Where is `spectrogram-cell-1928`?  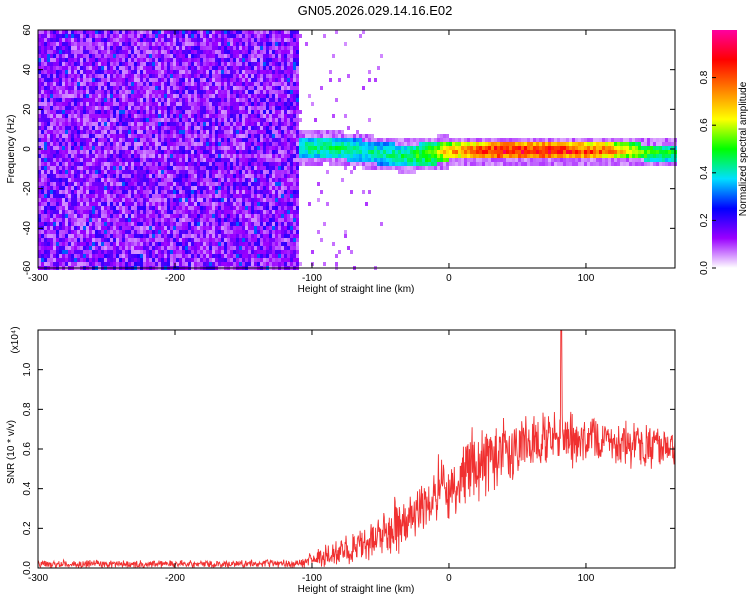
spectrogram-cell-1928 is located at coordinates (135, 64).